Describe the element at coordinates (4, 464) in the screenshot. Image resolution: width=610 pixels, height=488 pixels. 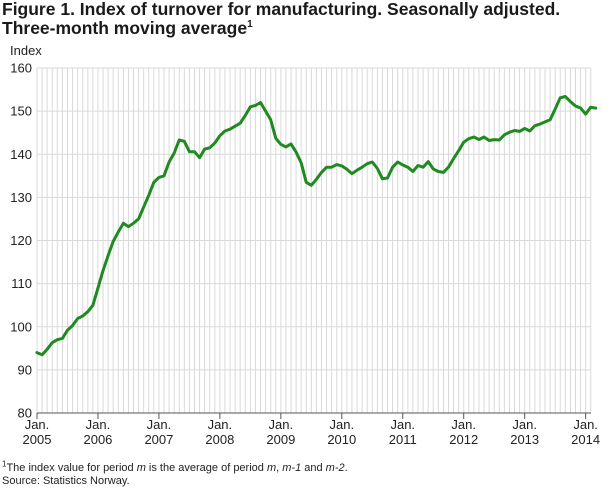
I see `footnote-superscript: 1` at that location.